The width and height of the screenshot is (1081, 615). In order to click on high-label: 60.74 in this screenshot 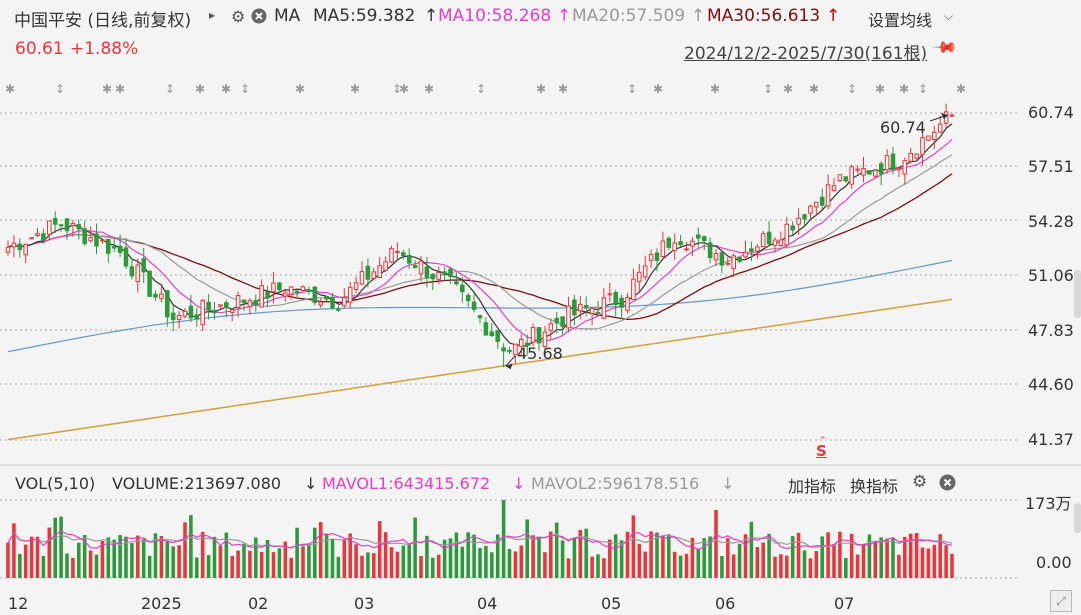, I will do `click(903, 127)`.